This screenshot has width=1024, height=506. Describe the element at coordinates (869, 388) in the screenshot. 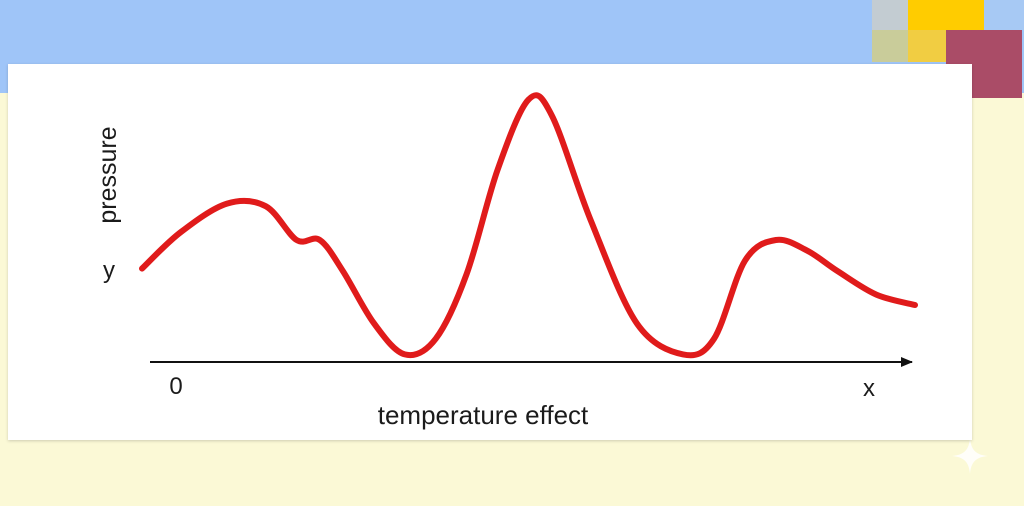

I see `x-axis-letter: x` at that location.